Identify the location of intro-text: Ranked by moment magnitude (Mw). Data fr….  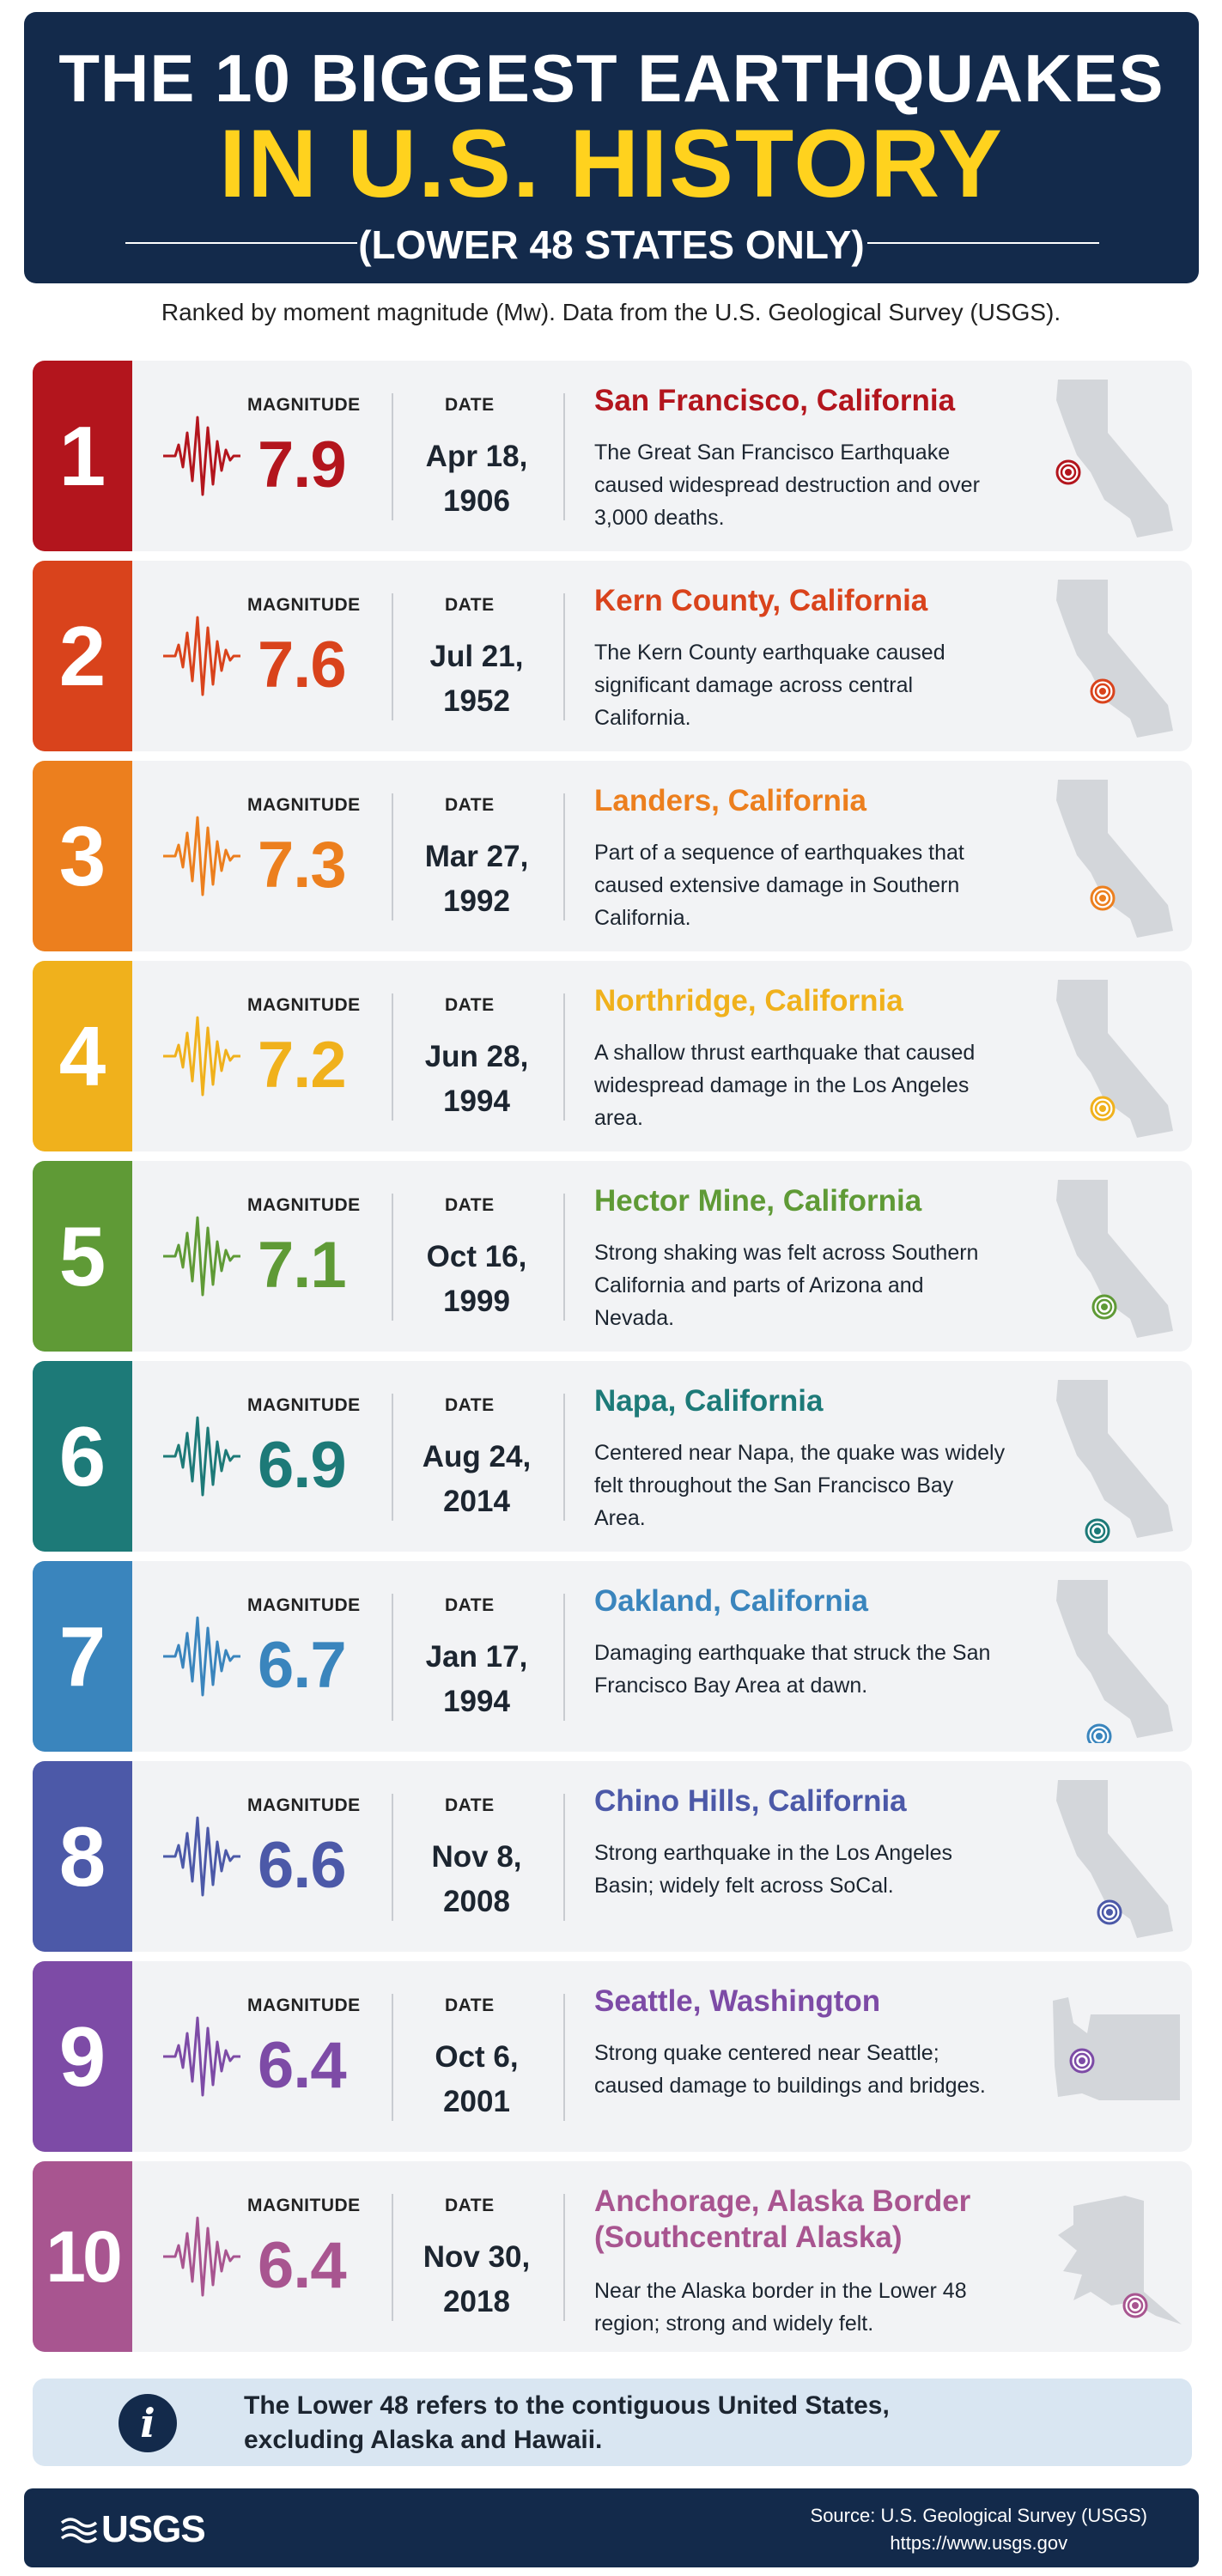
(611, 312).